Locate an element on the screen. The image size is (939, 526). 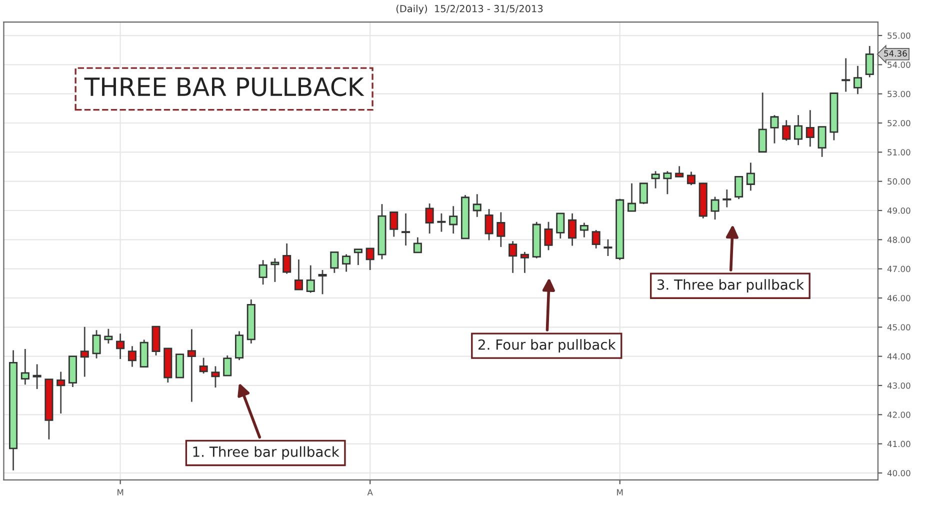
y-tick-label: 53.00 is located at coordinates (899, 94).